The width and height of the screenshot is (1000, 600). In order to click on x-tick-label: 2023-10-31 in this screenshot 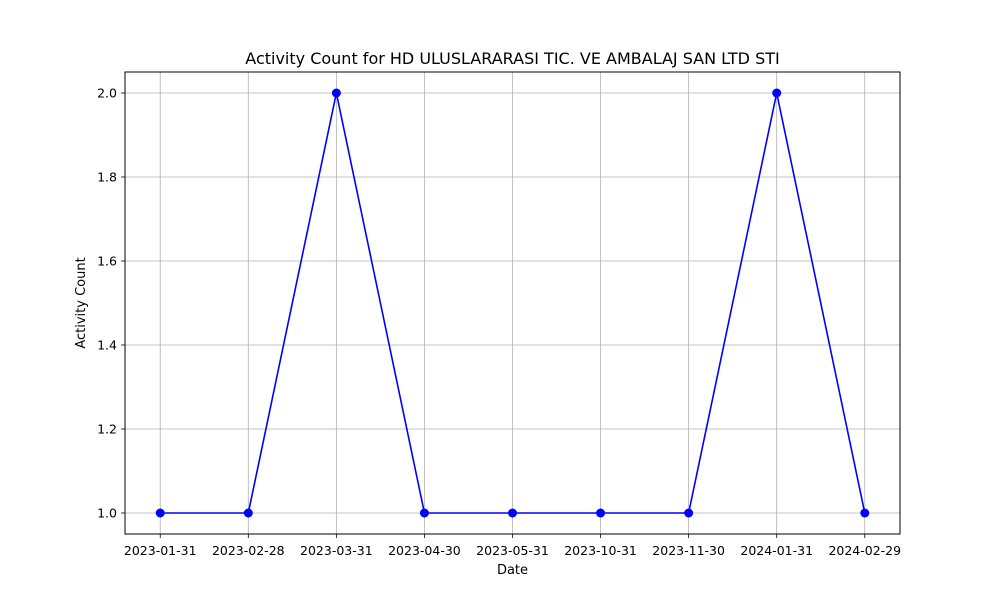, I will do `click(600, 550)`.